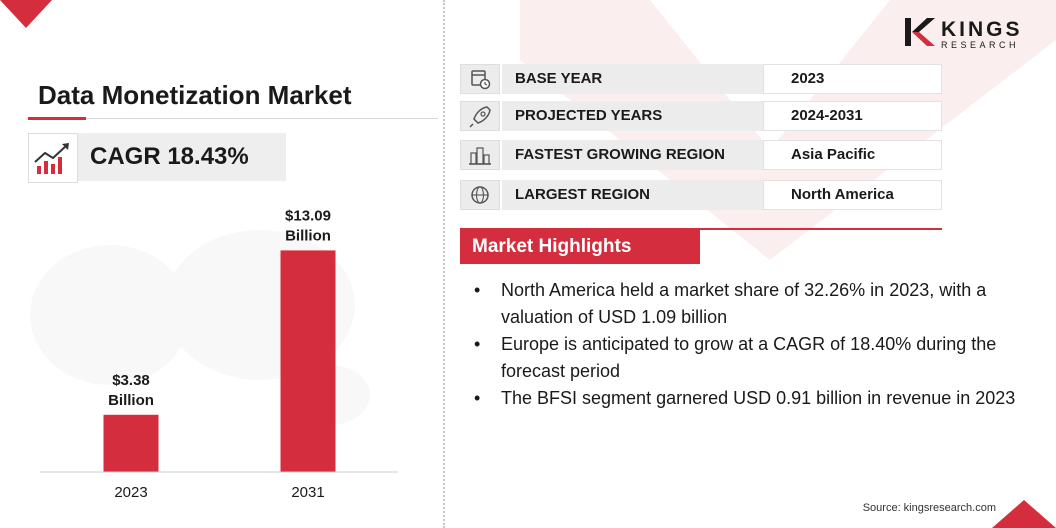 The height and width of the screenshot is (528, 1056). Describe the element at coordinates (57, 118) in the screenshot. I see `title-underline-accent` at that location.